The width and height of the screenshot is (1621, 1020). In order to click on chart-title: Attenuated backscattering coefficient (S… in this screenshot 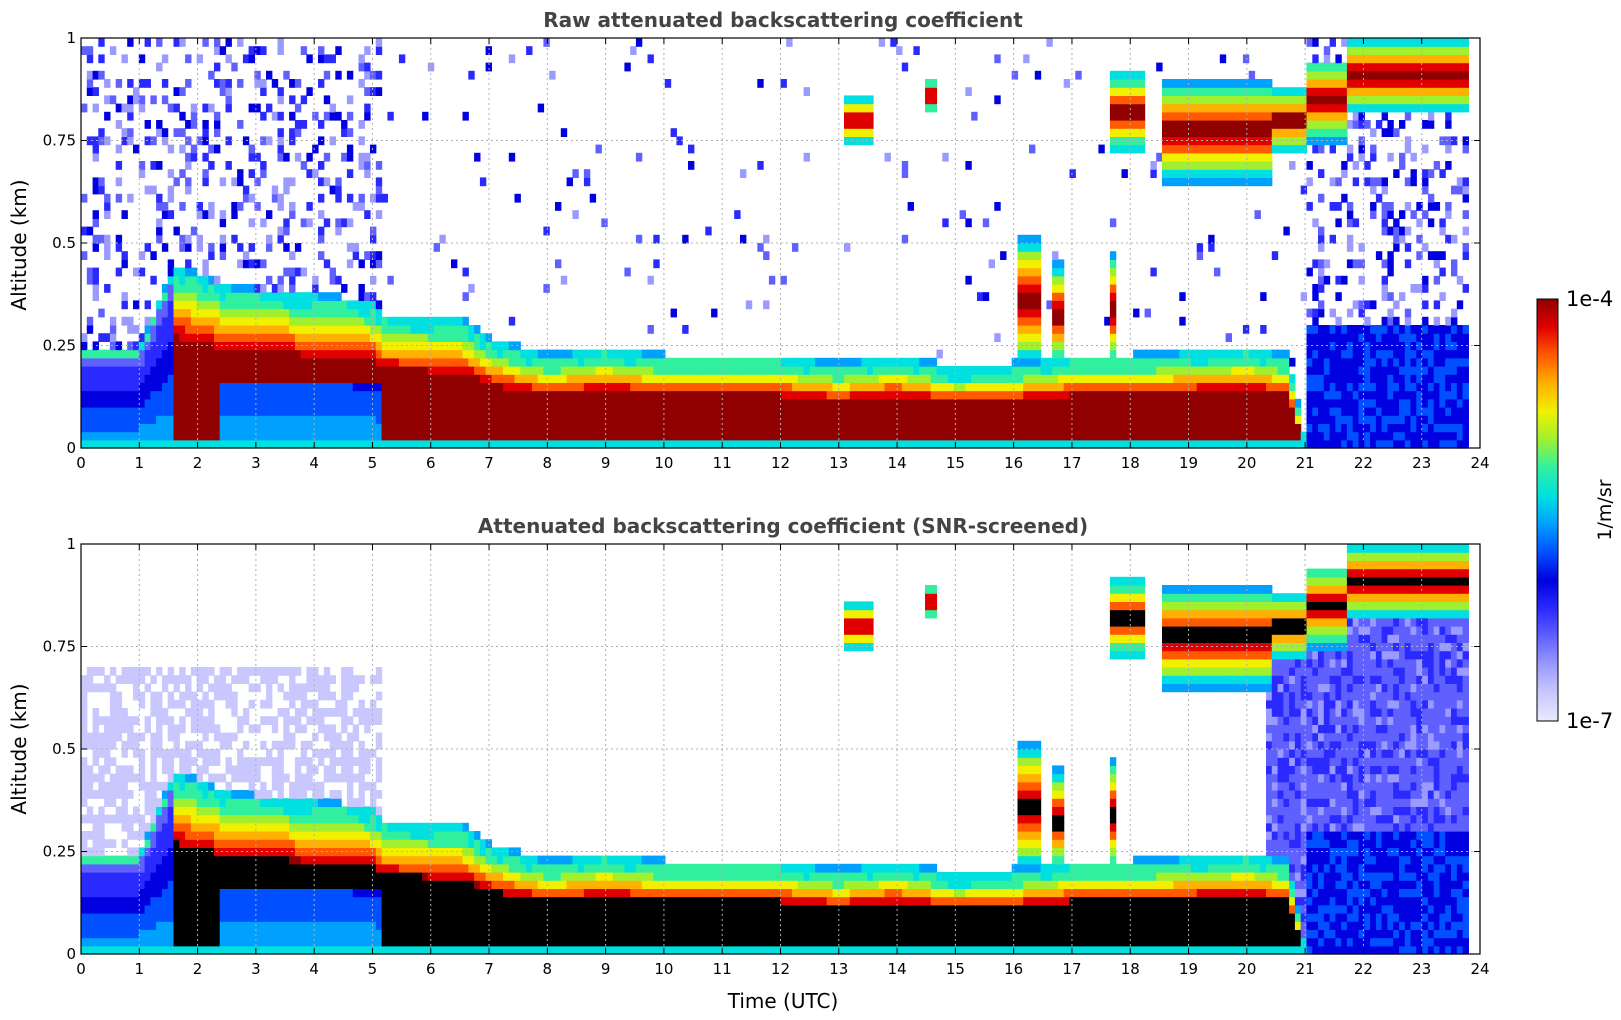, I will do `click(783, 526)`.